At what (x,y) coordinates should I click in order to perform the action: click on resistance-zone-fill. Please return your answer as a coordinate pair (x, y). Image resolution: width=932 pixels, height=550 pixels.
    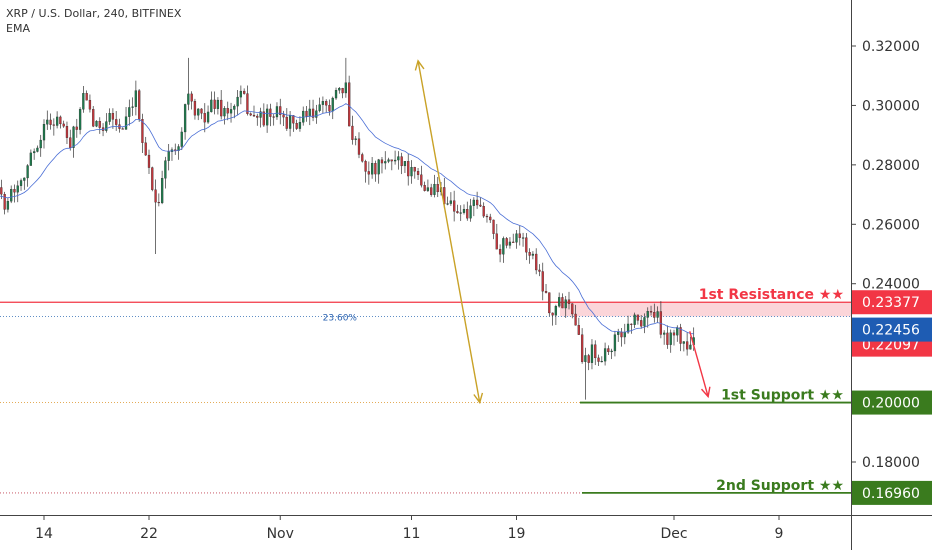
    Looking at the image, I should click on (705, 309).